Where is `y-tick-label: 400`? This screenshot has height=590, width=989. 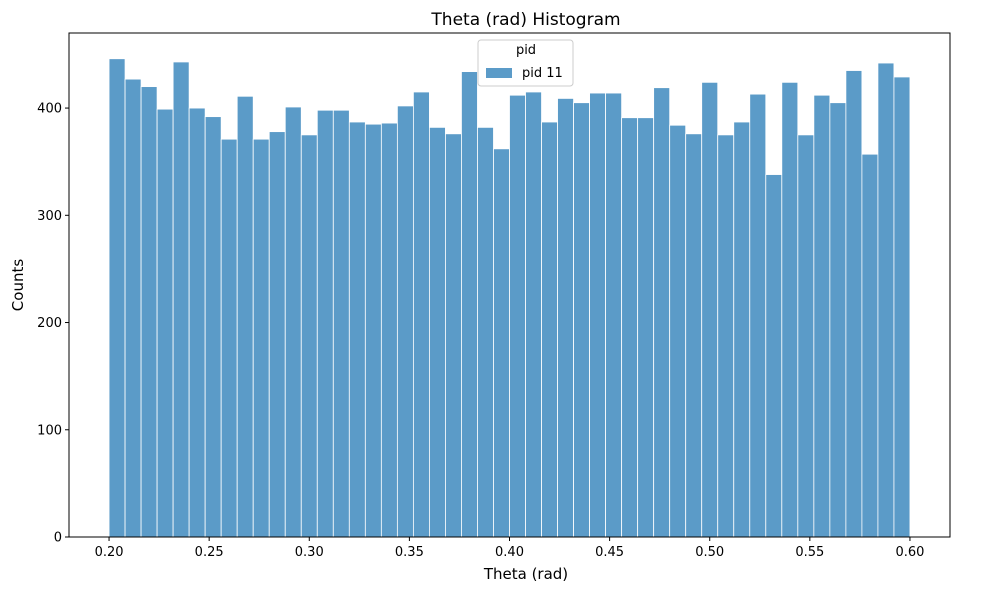 y-tick-label: 400 is located at coordinates (49, 109).